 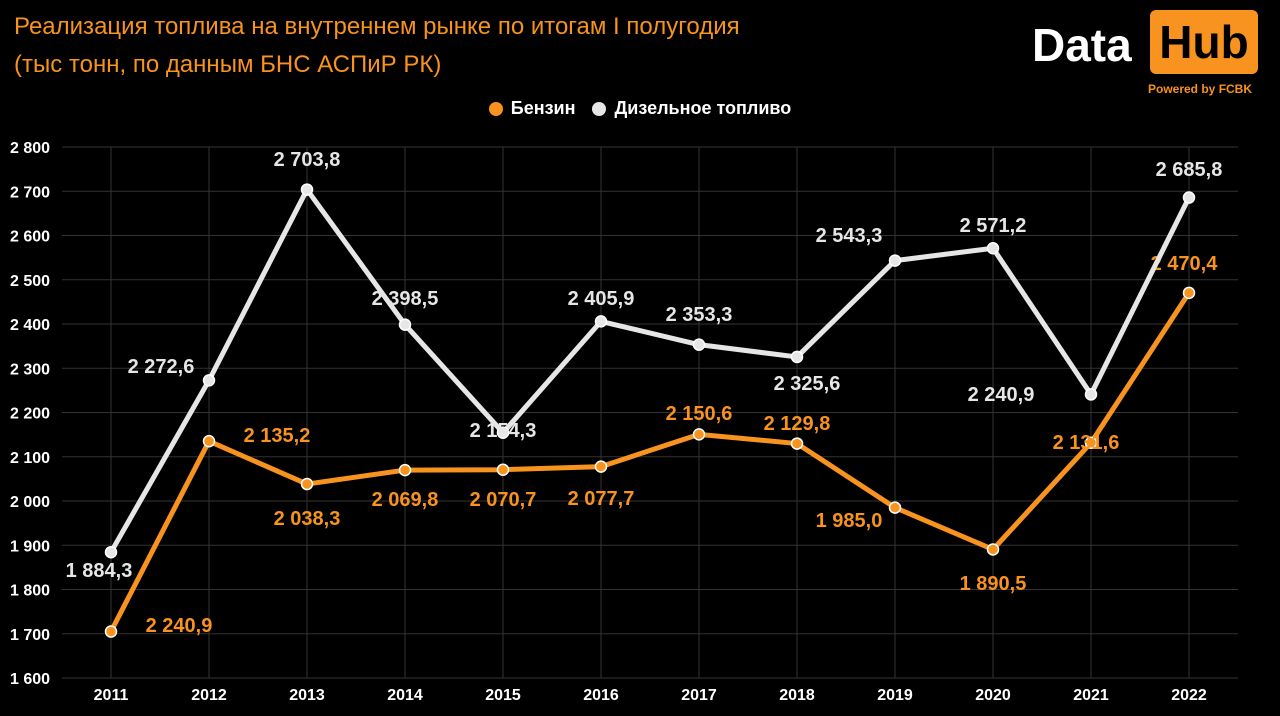 I want to click on x-tick-label: 2011, so click(x=111, y=695).